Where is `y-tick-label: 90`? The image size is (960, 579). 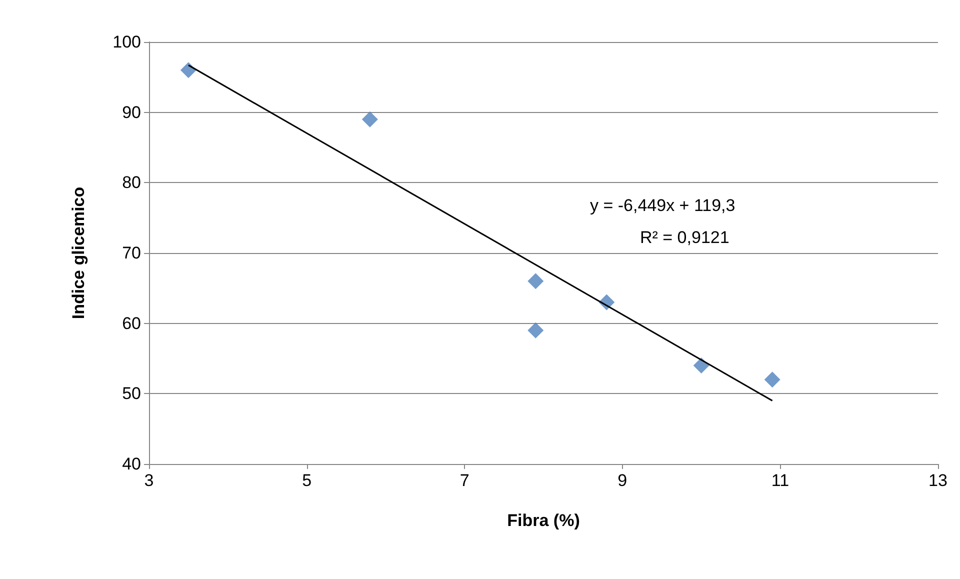
y-tick-label: 90 is located at coordinates (131, 112).